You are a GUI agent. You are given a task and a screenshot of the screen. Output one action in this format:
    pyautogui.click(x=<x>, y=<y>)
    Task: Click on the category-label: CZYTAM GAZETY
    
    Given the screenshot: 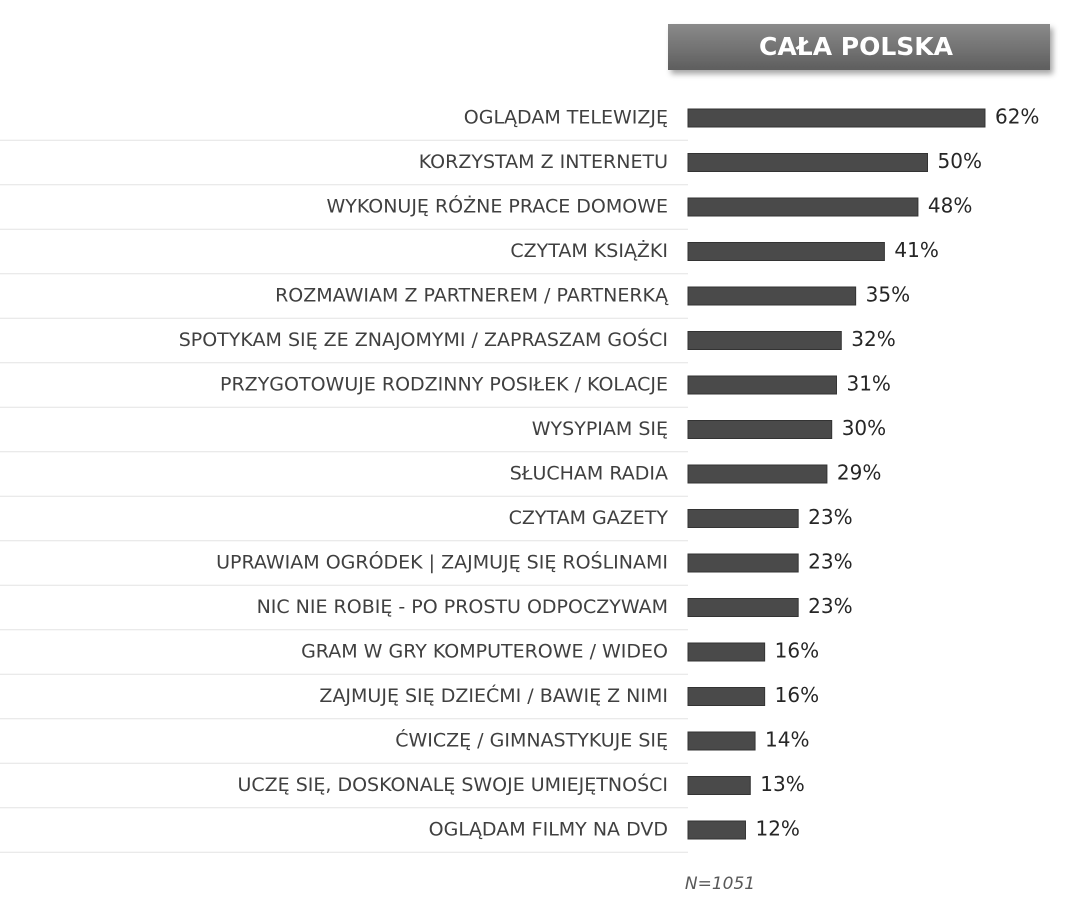 What is the action you would take?
    pyautogui.click(x=589, y=518)
    